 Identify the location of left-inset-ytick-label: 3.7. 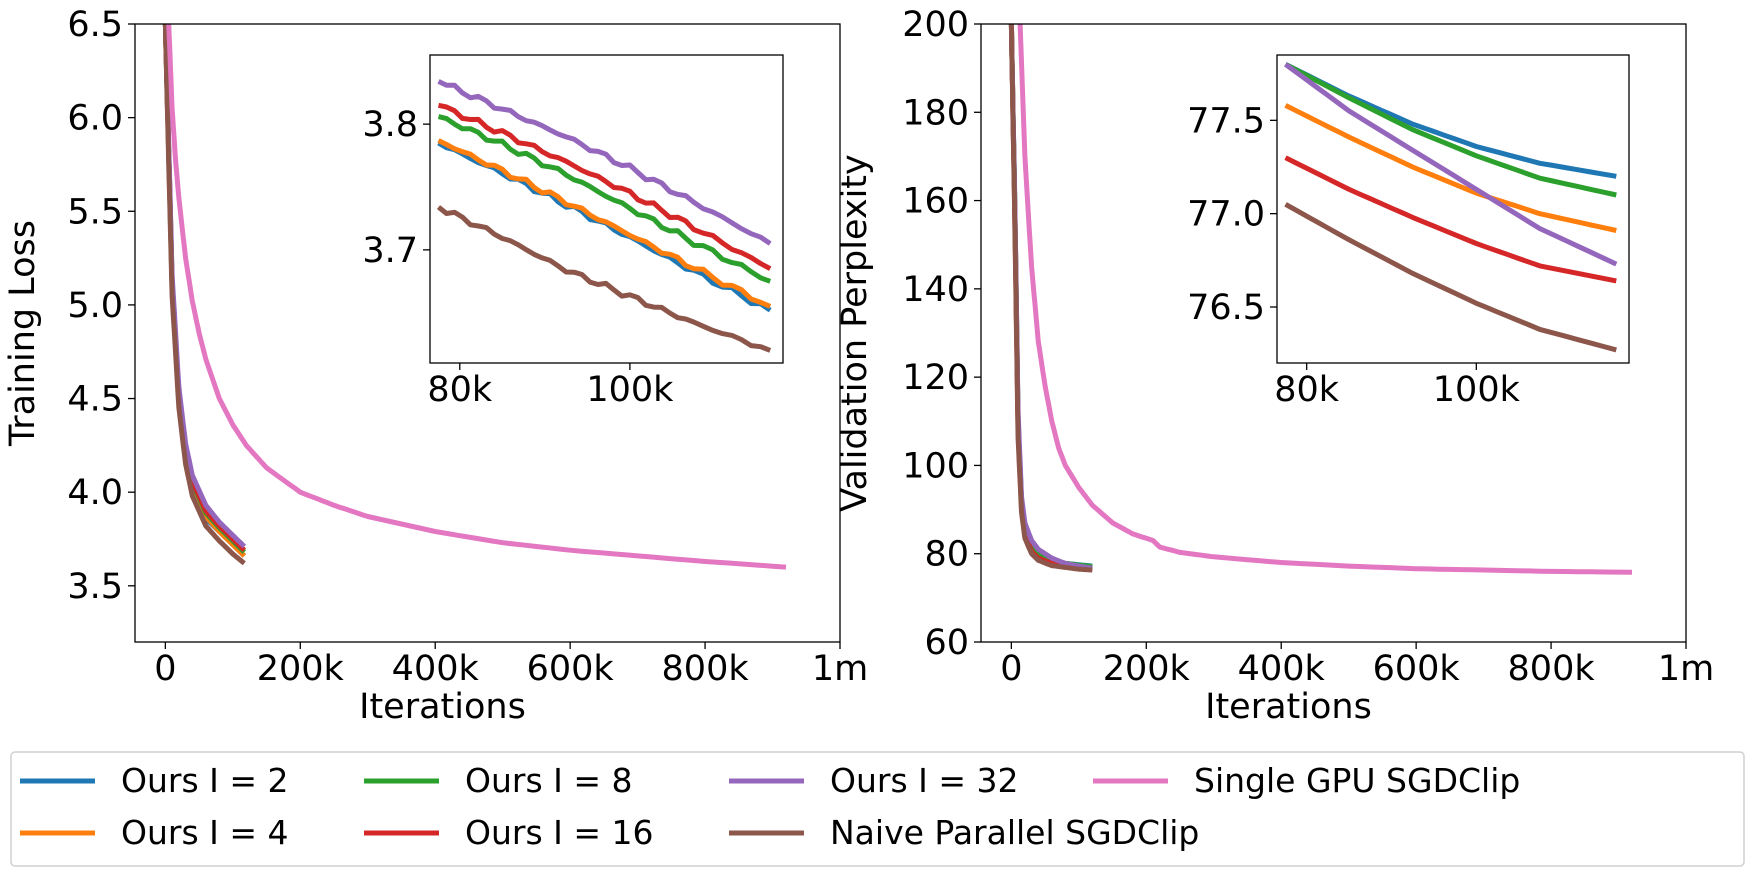
(390, 251).